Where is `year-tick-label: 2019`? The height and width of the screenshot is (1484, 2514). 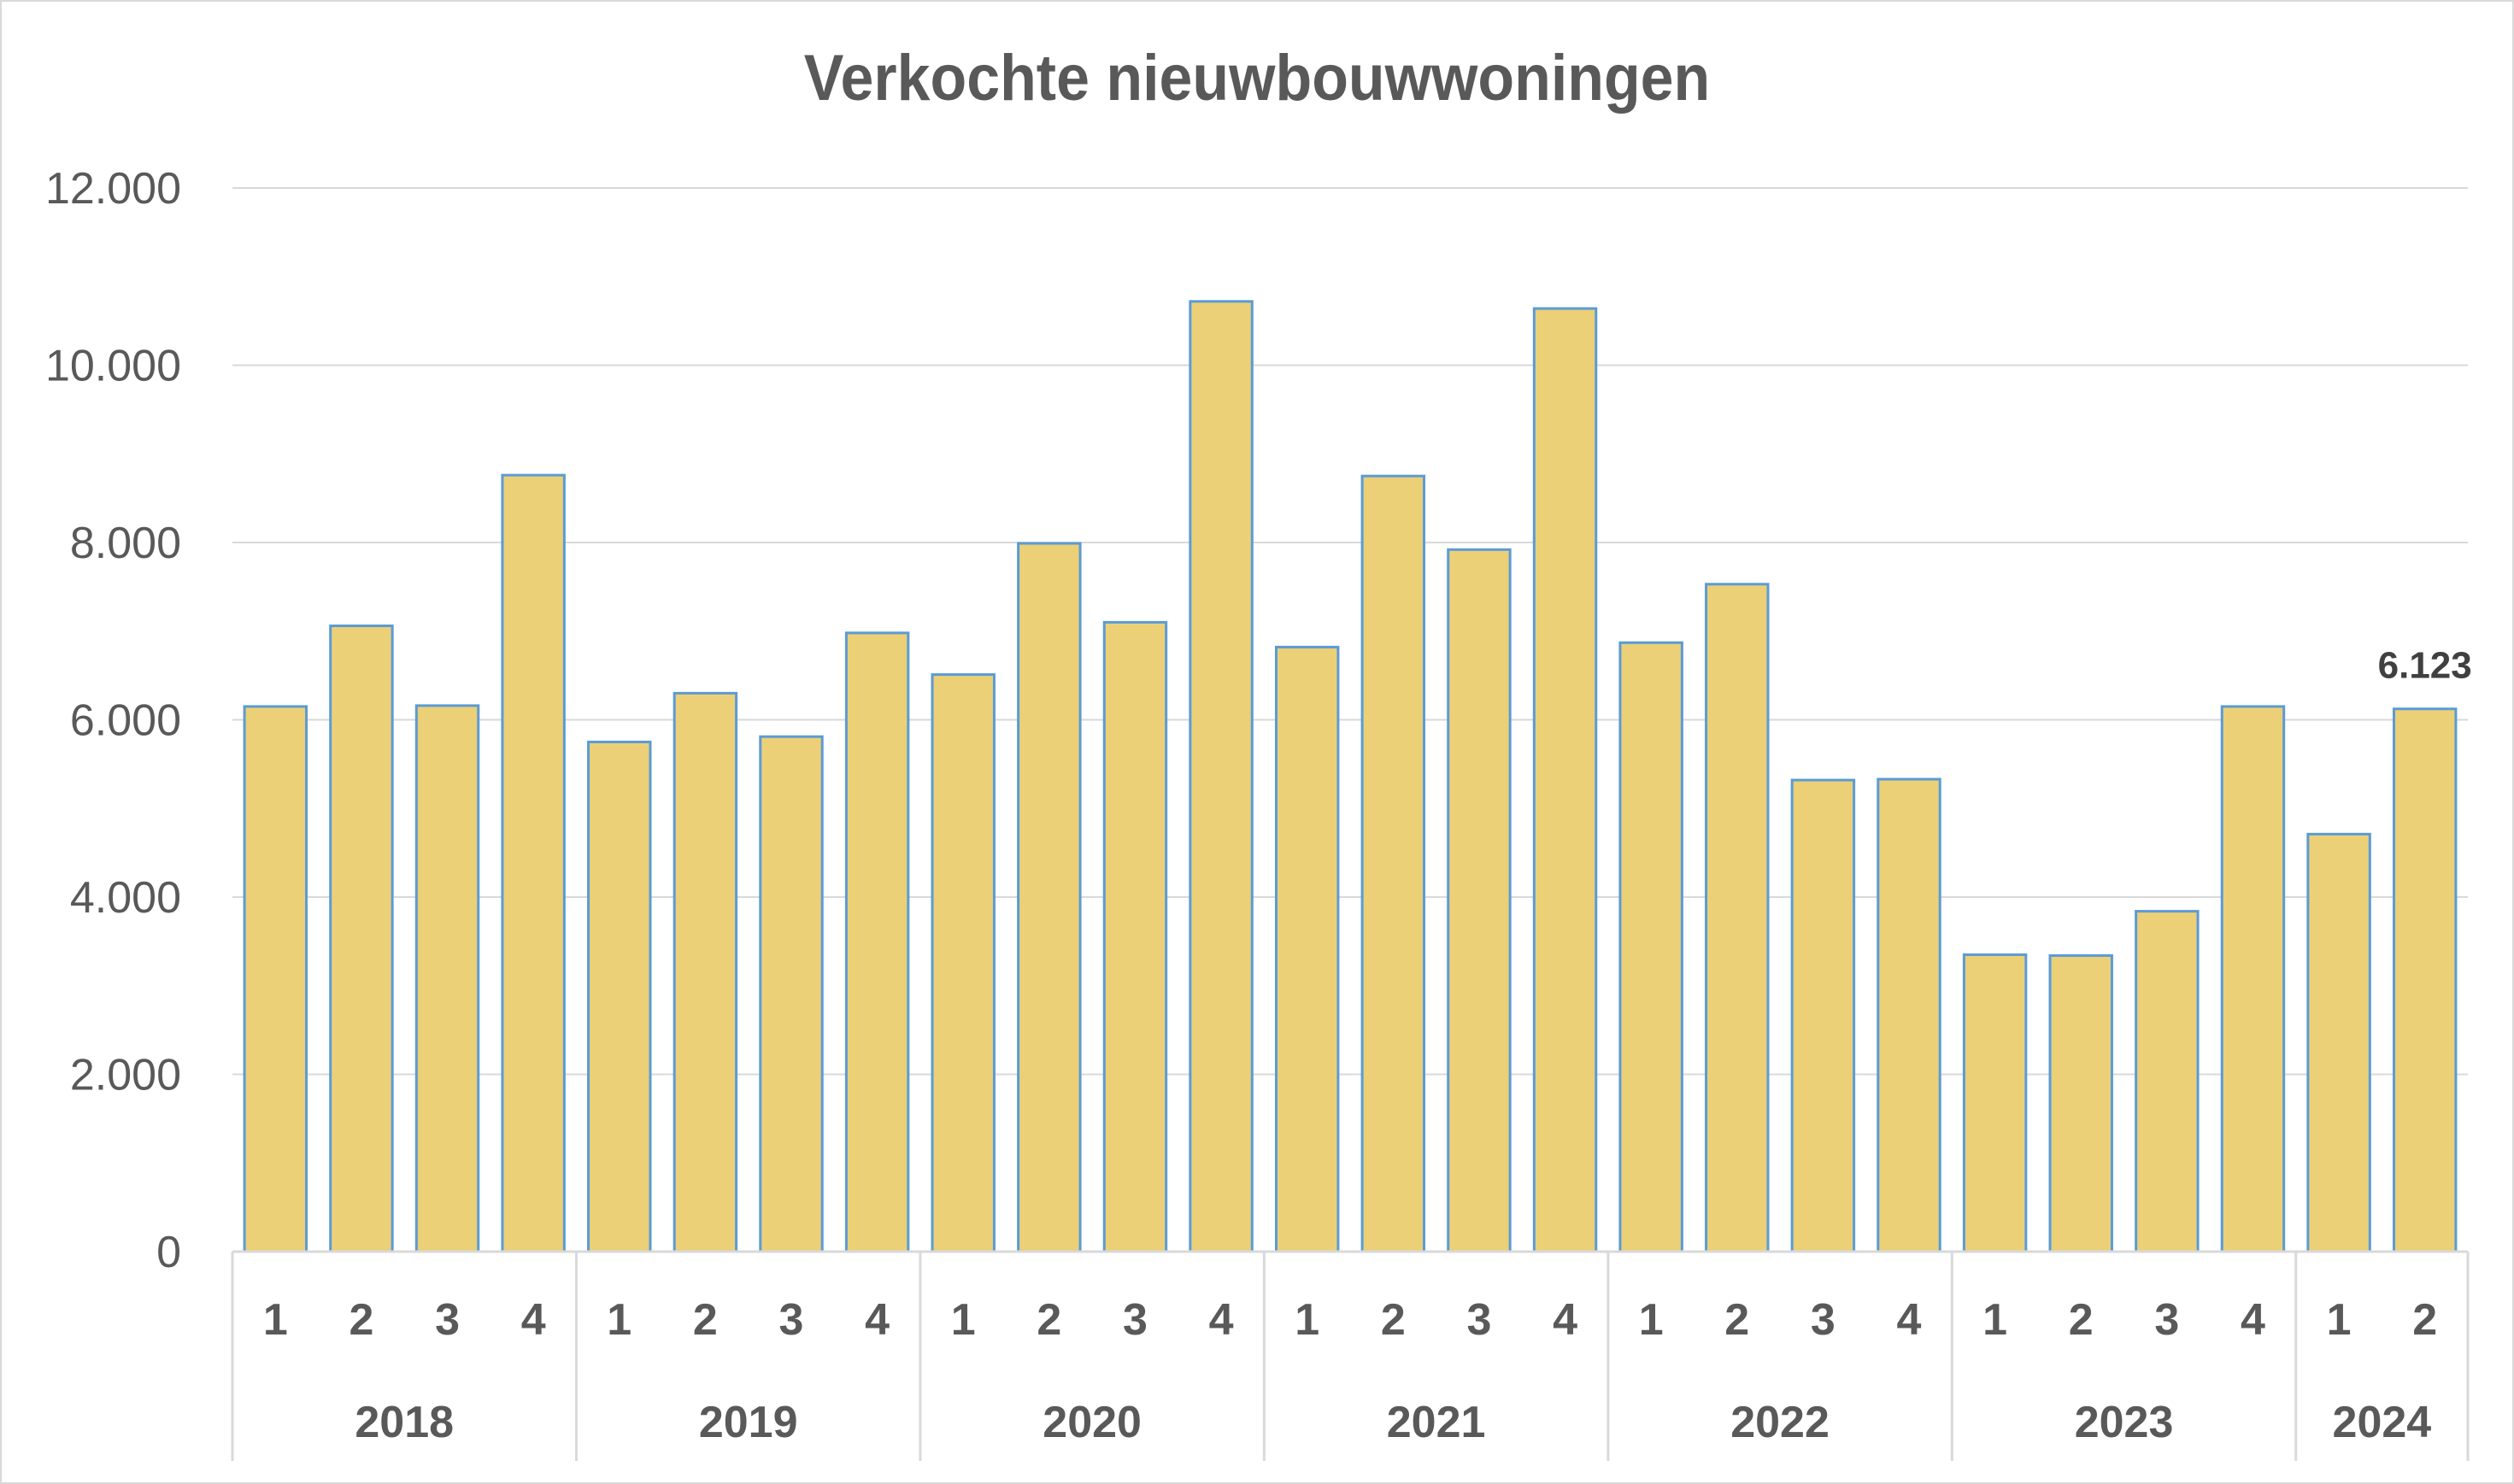 year-tick-label: 2019 is located at coordinates (748, 1422).